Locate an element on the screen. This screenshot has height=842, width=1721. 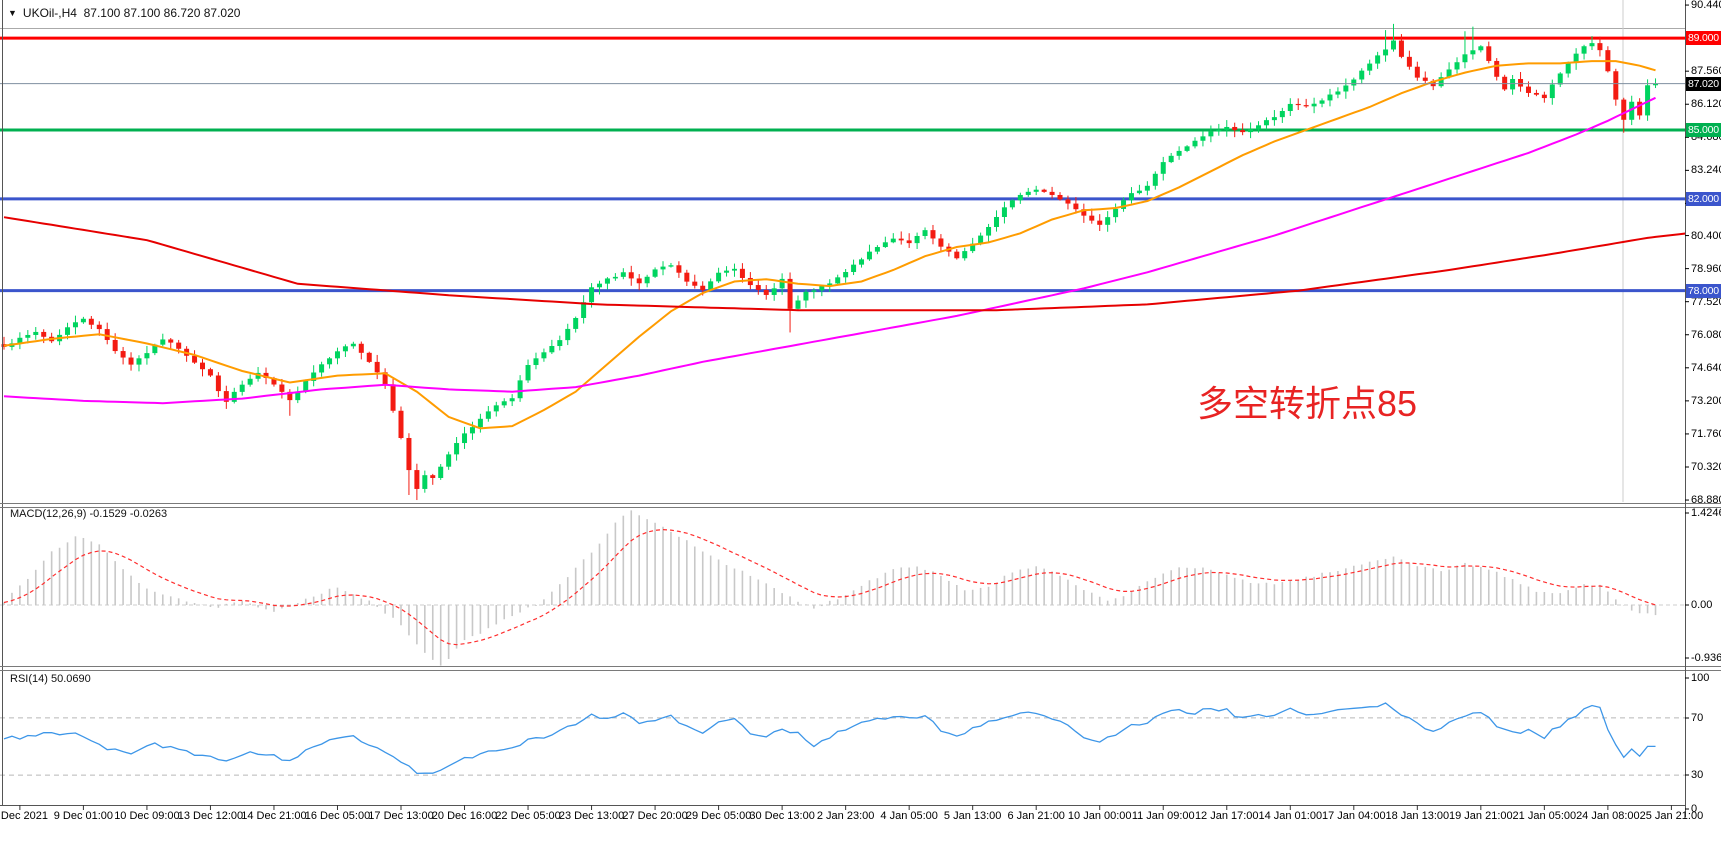
rsi-pane is located at coordinates (842, 739).